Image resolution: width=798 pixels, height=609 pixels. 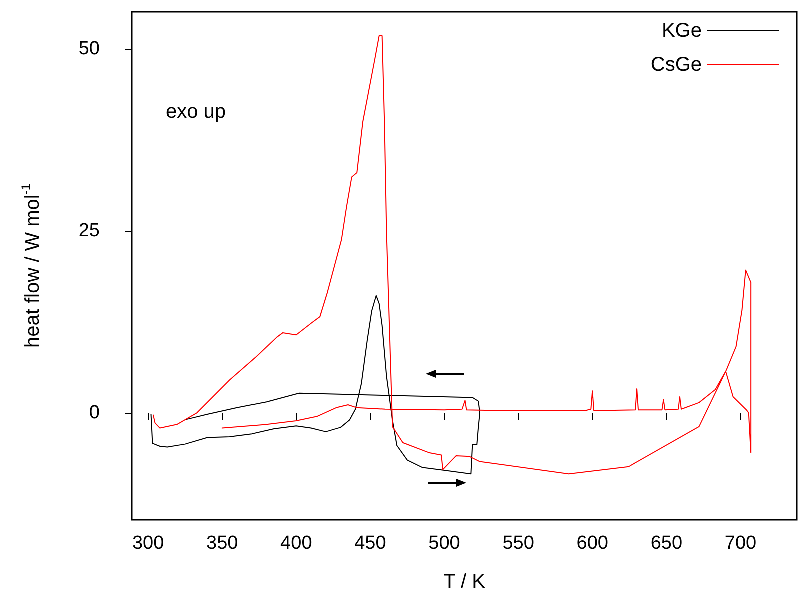 What do you see at coordinates (222, 543) in the screenshot?
I see `x-tick-label: 350` at bounding box center [222, 543].